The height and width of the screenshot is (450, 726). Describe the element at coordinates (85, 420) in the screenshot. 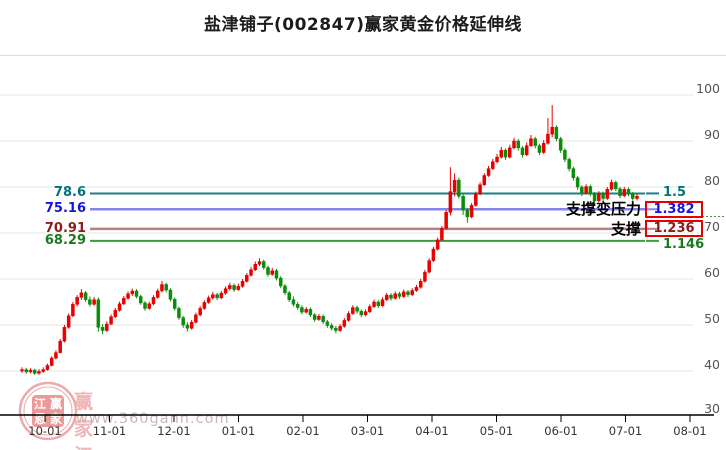

I see `watermark-brand-text: 赢家江恩软件` at that location.